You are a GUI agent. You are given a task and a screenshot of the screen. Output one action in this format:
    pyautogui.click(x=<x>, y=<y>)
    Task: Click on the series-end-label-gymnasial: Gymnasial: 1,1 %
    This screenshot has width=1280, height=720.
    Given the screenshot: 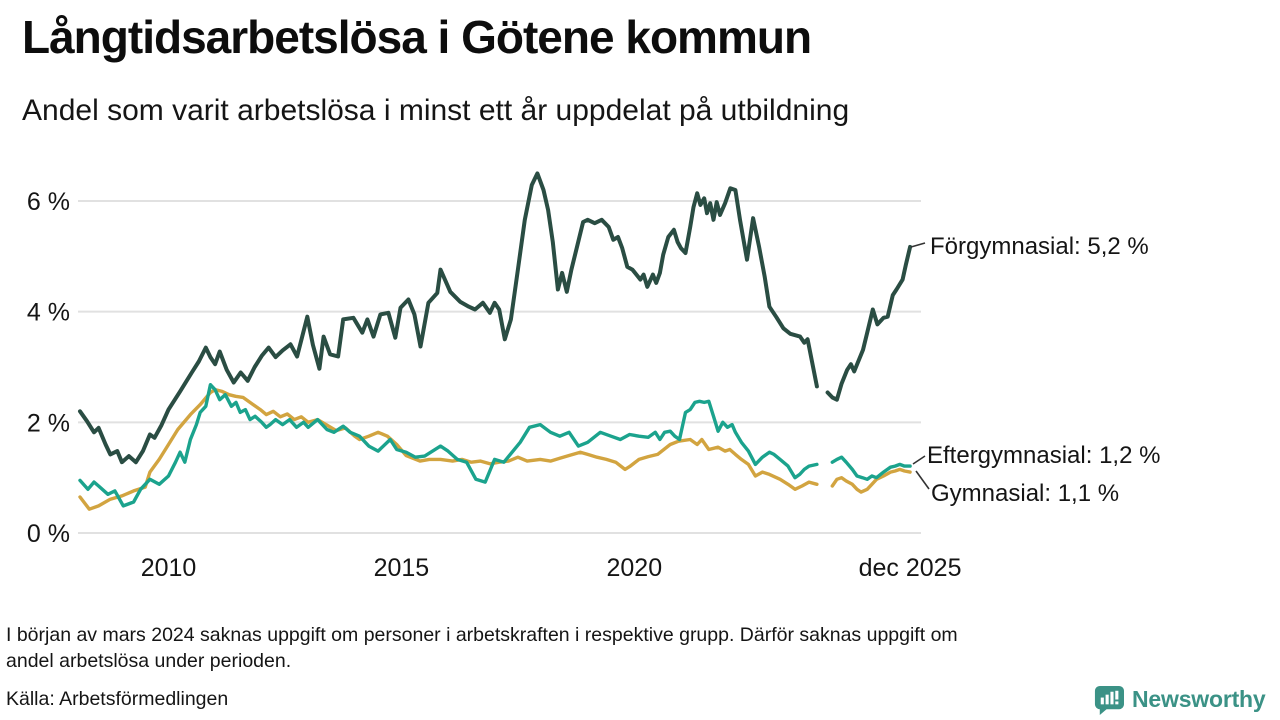 What is the action you would take?
    pyautogui.click(x=1025, y=493)
    